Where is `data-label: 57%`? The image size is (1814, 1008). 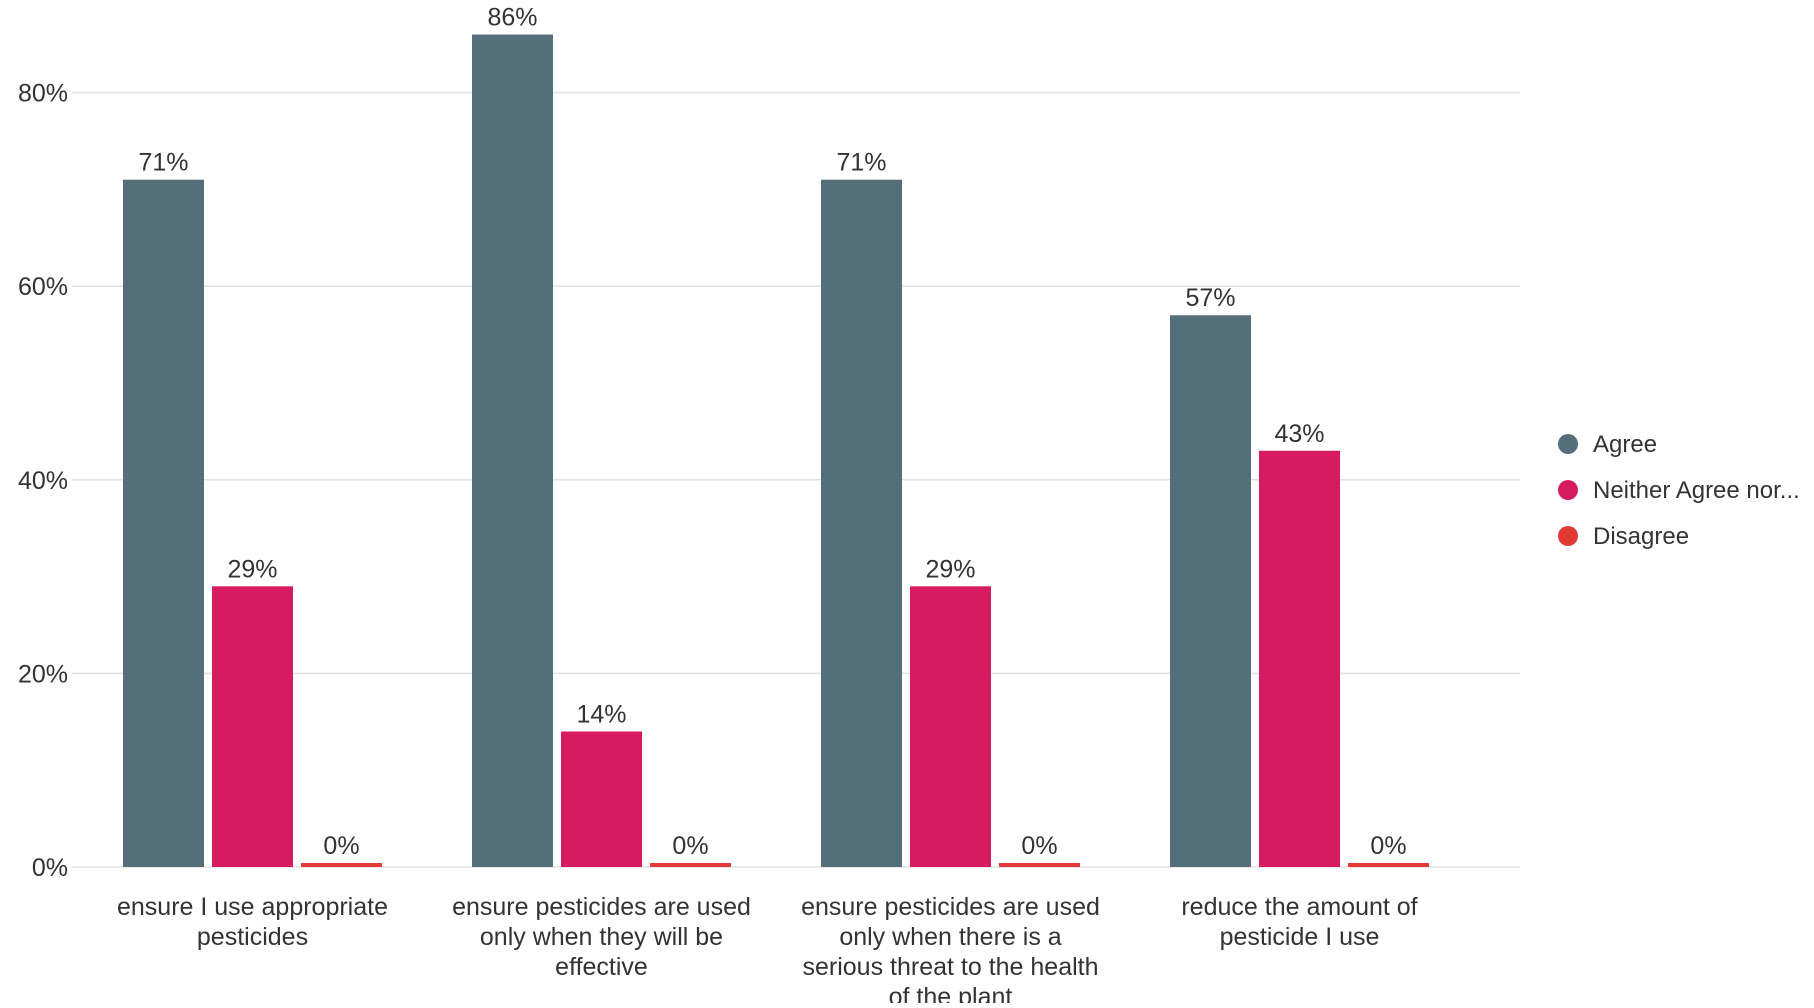
data-label: 57% is located at coordinates (1210, 298).